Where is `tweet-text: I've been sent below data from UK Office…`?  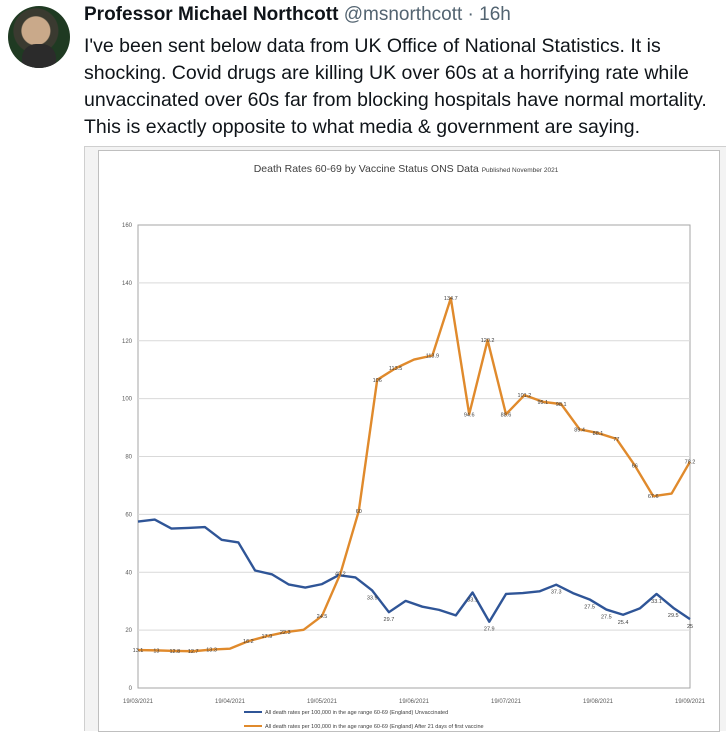
tweet-text: I've been sent below data from UK Office… is located at coordinates (395, 86).